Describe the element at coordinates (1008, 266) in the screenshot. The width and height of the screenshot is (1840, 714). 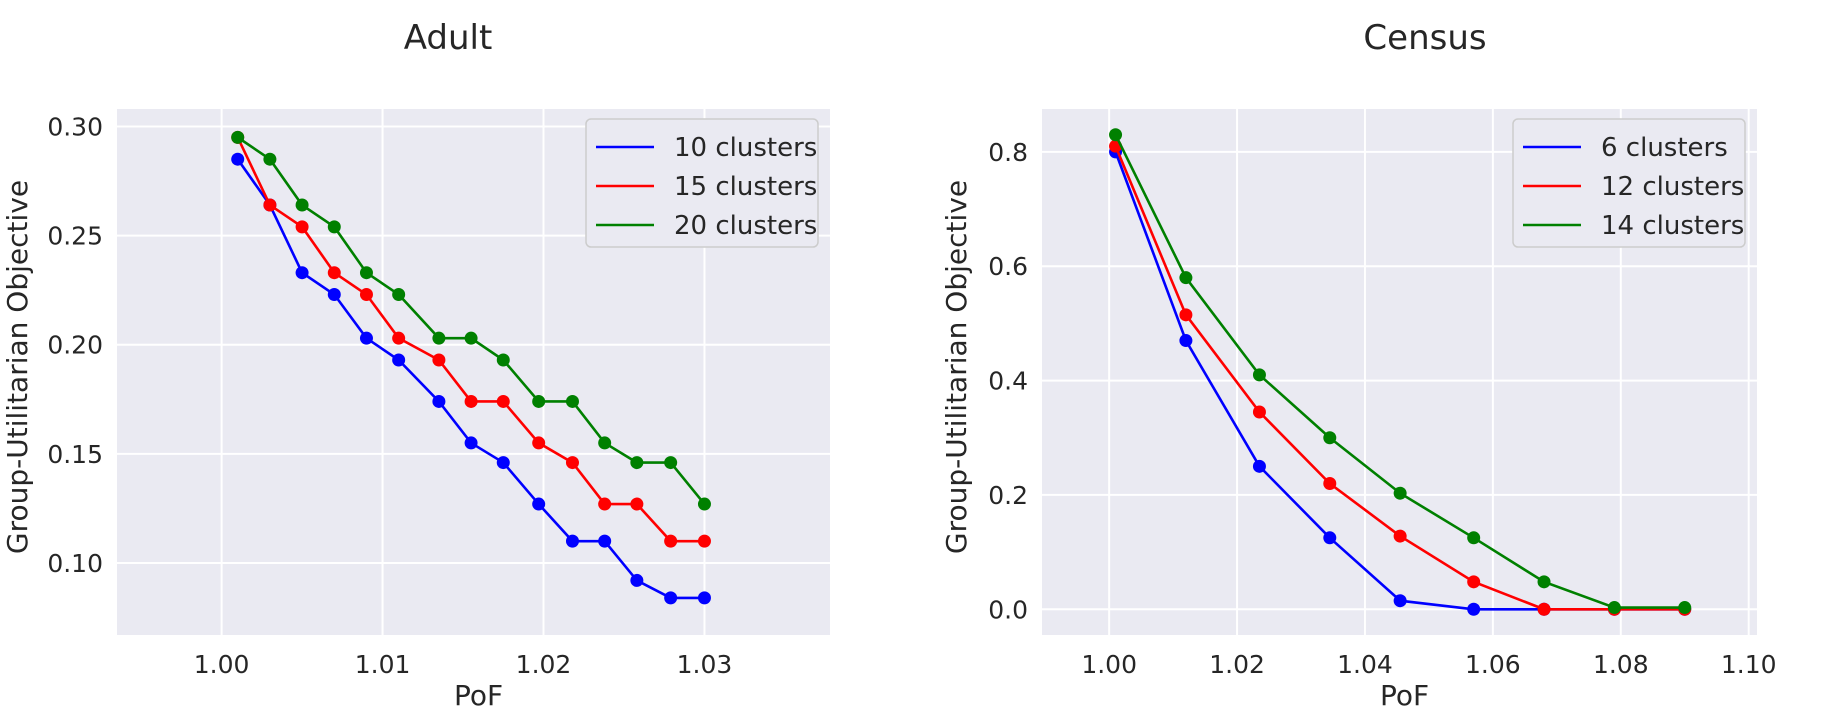
I see `y-tick-label: 0.6` at that location.